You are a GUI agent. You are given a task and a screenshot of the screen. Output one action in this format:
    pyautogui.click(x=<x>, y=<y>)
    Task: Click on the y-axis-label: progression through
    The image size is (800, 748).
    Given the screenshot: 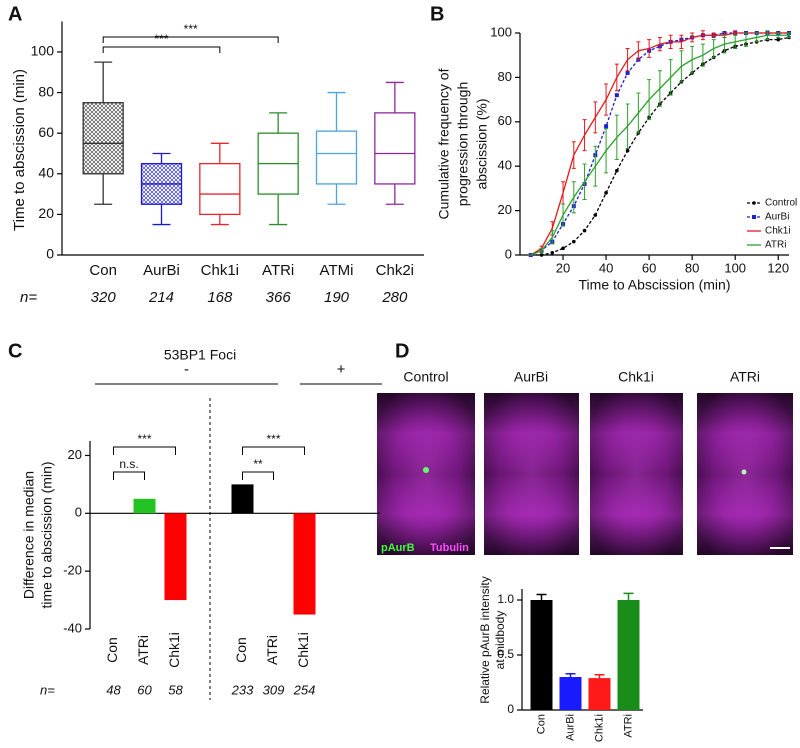 What is the action you would take?
    pyautogui.click(x=463, y=144)
    